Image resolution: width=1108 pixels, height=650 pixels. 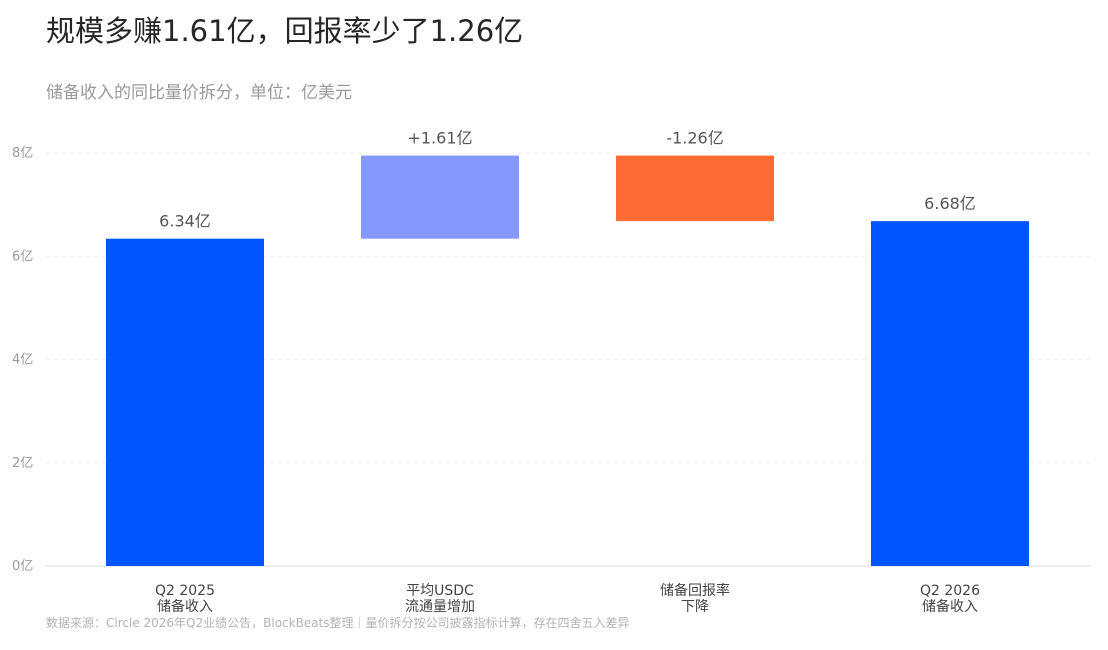 I want to click on y-tick-label: 6亿, so click(x=22, y=256).